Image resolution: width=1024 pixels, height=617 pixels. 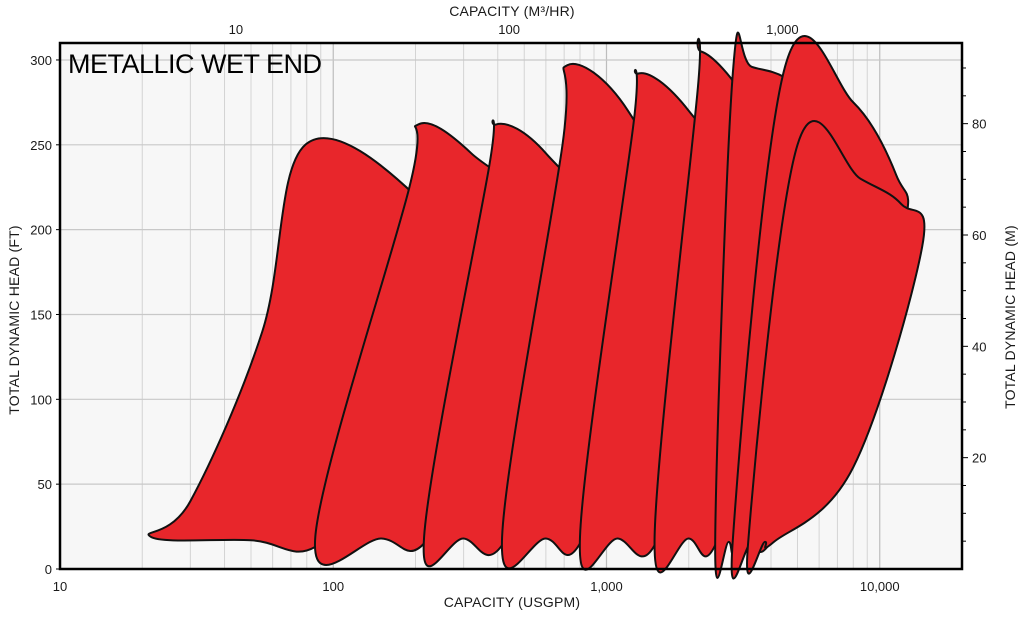 What do you see at coordinates (41, 314) in the screenshot?
I see `y-tick-label: 150` at bounding box center [41, 314].